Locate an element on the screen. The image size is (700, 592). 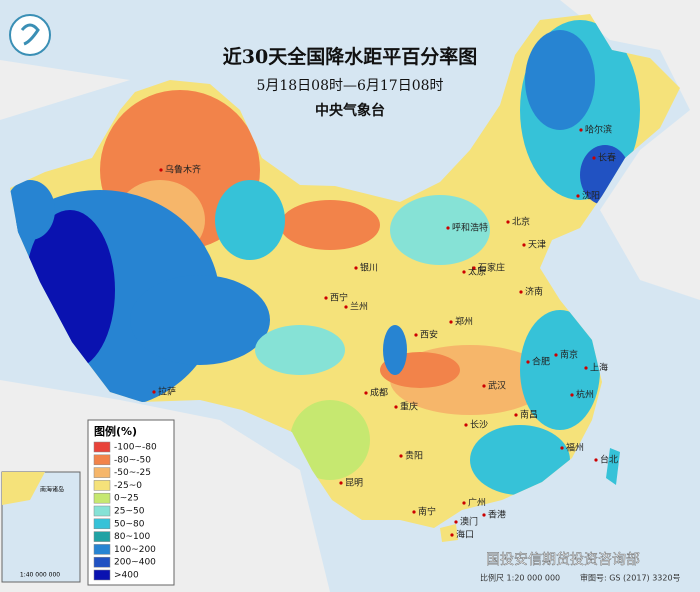
legend-label: -25~0 is located at coordinates (128, 486).